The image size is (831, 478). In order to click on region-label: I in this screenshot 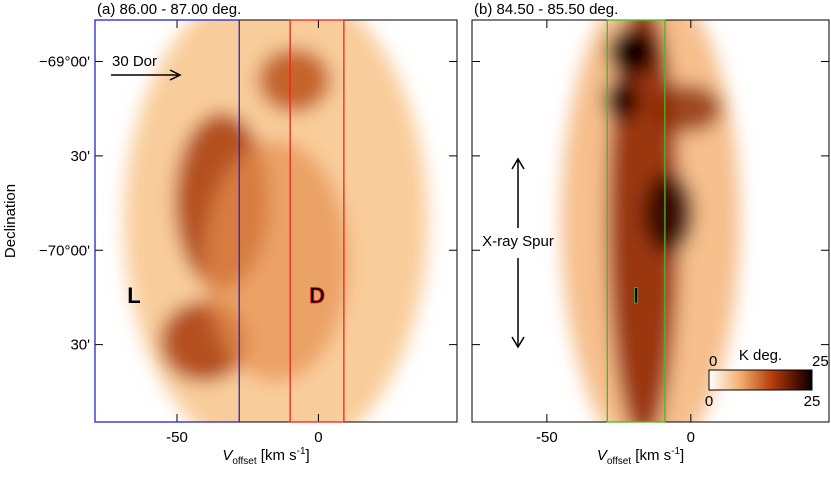, I will do `click(636, 295)`.